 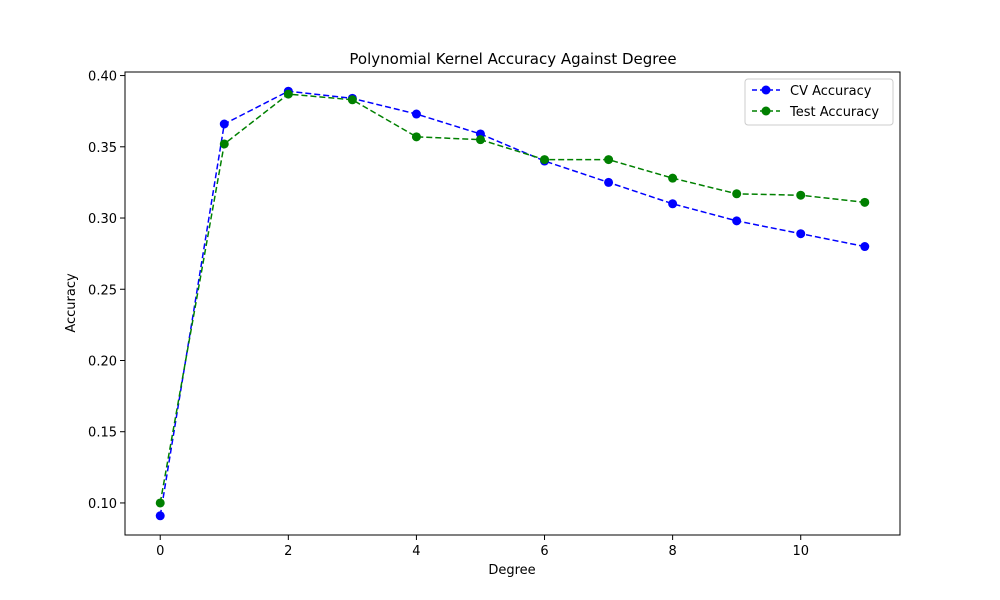 What do you see at coordinates (834, 112) in the screenshot?
I see `legend-label-test: Test Accuracy` at bounding box center [834, 112].